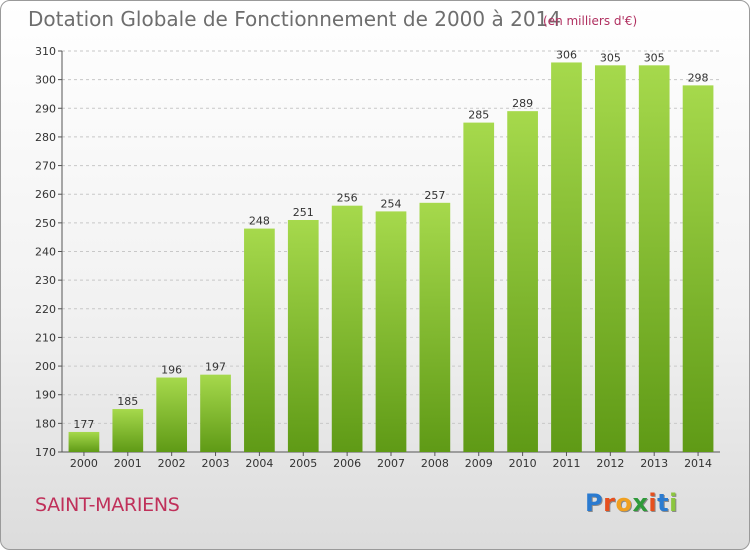  I want to click on x-tick-label: 2012, so click(610, 463).